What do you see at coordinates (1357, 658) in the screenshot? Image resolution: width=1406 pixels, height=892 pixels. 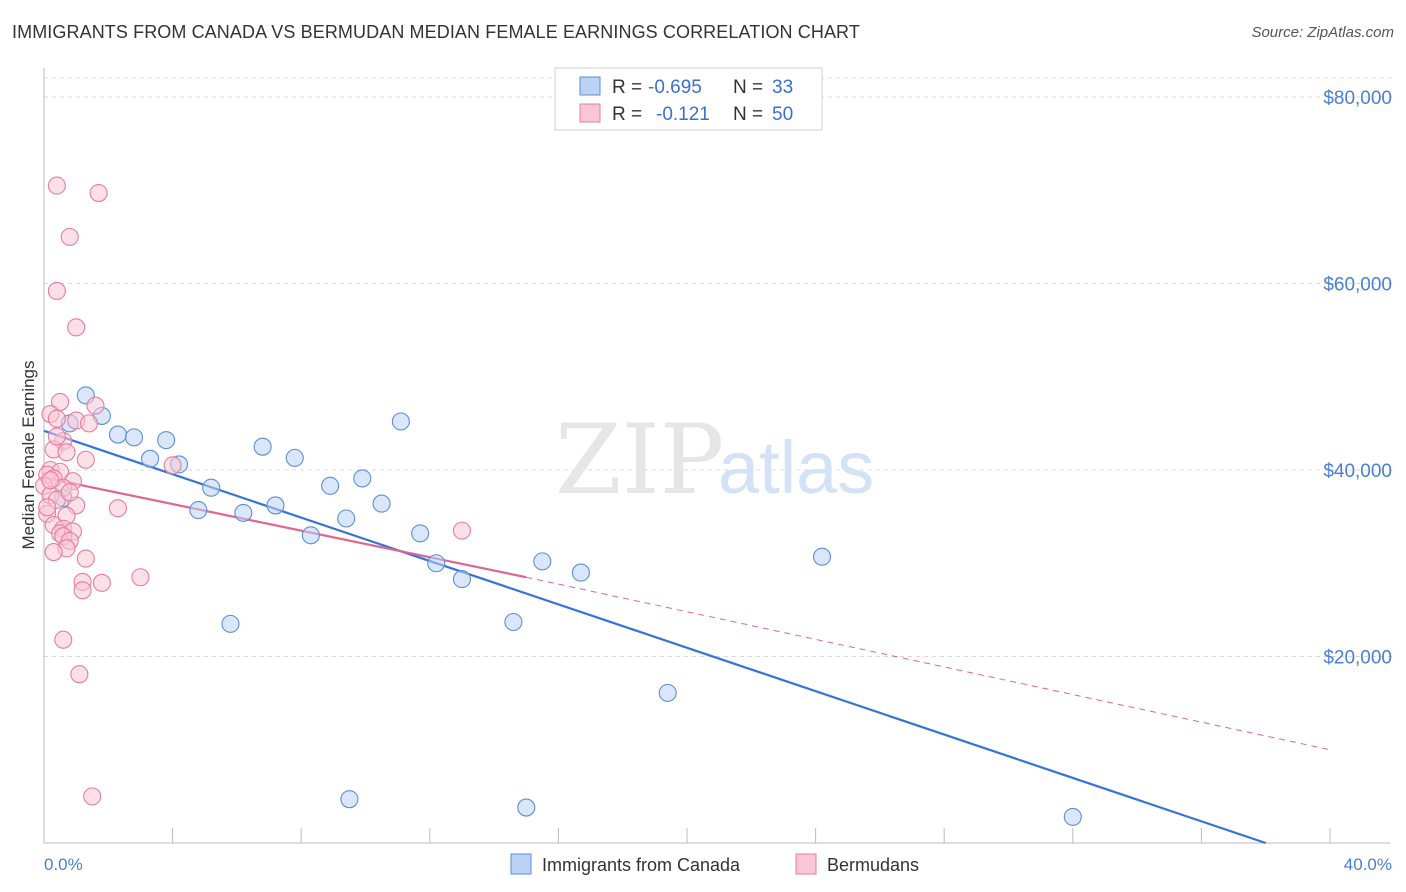 I see `y-tick-label: $20,000` at bounding box center [1357, 658].